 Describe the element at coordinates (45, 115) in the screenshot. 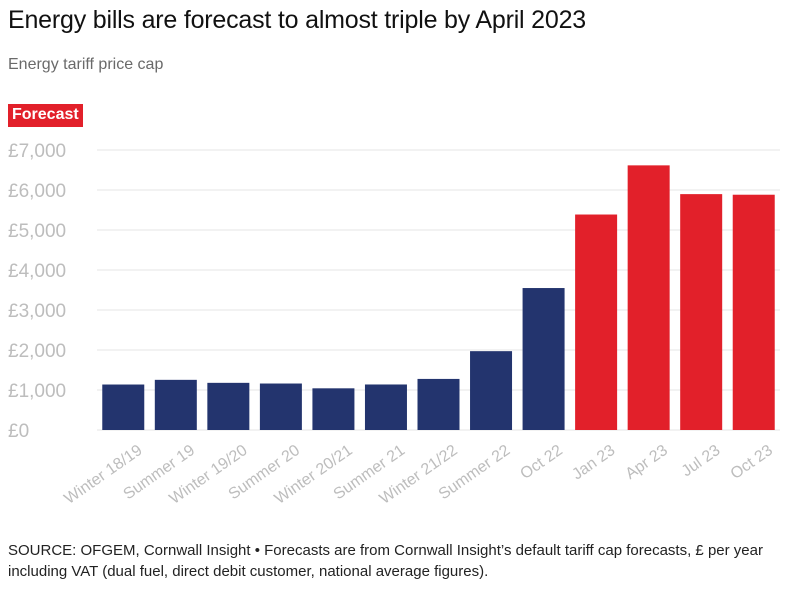

I see `forecast-badge: Forecast` at that location.